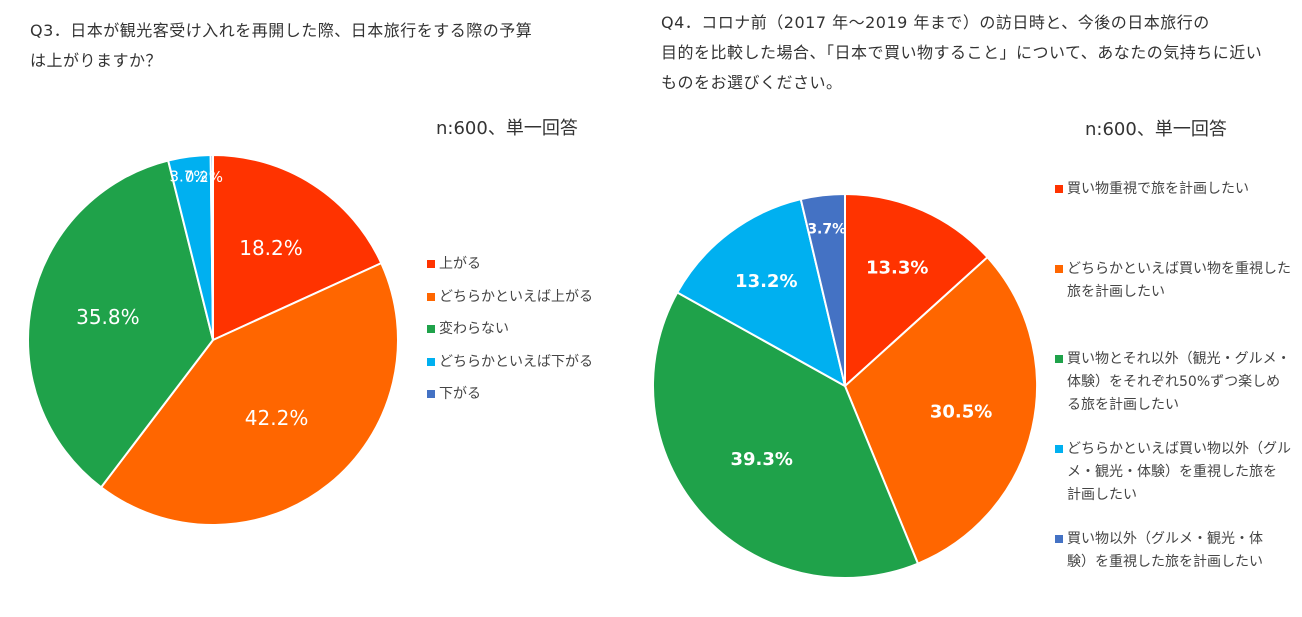 The image size is (1302, 617). I want to click on q3-title-line: Q3．日本が観光客受け入れを再開した際、日本旅行をする際の予算, so click(281, 30).